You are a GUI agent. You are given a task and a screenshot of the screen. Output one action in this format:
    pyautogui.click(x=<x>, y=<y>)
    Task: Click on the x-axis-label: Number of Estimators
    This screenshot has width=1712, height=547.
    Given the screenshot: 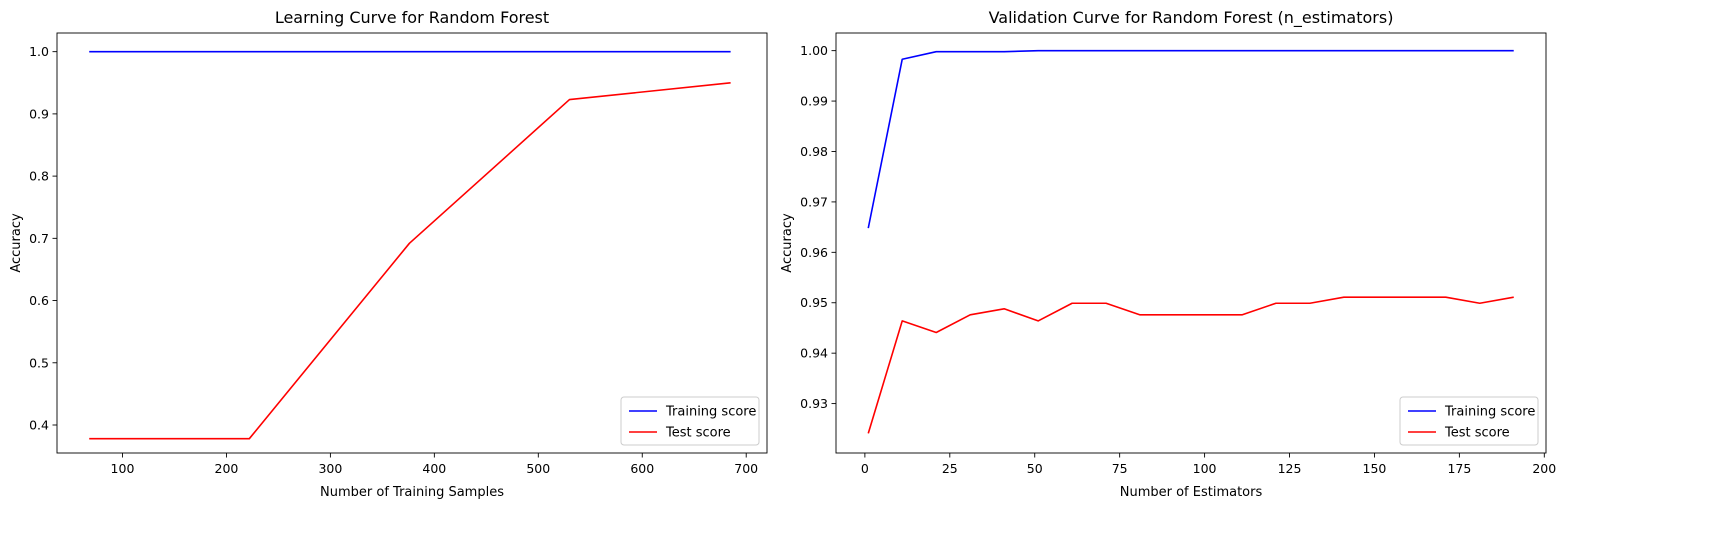 What is the action you would take?
    pyautogui.click(x=1191, y=492)
    